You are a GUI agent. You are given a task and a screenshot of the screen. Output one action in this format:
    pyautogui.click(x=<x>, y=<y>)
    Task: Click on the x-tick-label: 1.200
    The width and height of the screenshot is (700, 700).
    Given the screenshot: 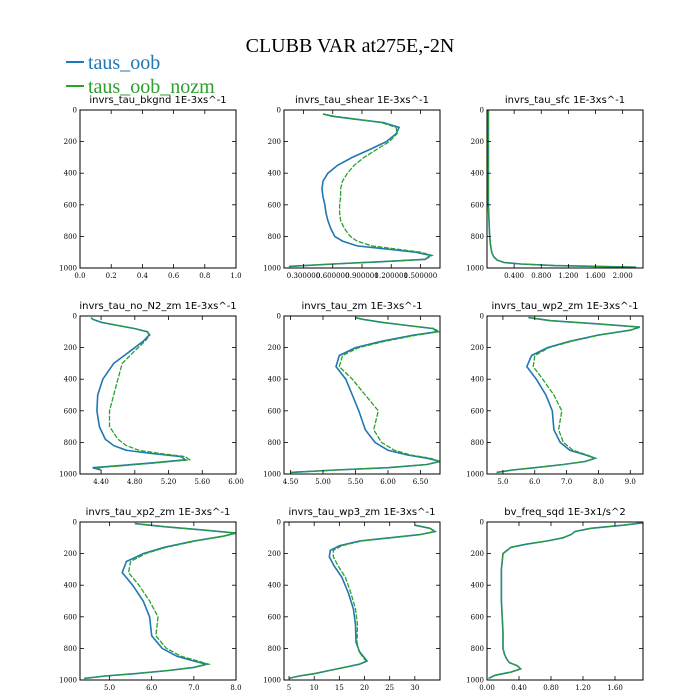 What is the action you would take?
    pyautogui.click(x=568, y=276)
    